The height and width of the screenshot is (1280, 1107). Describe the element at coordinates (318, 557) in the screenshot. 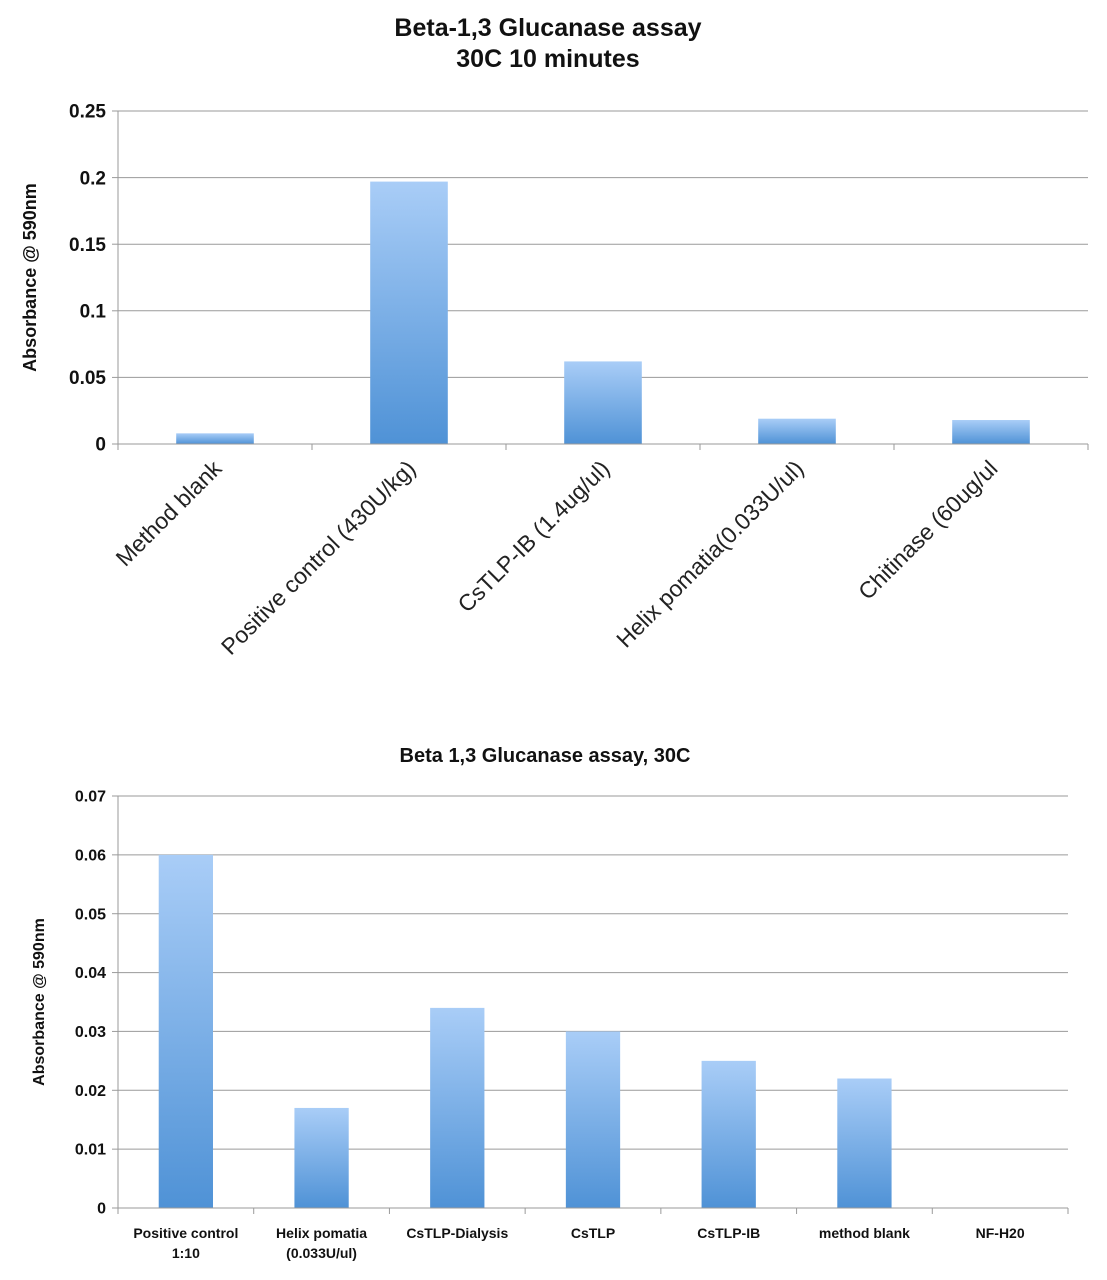

I see `x-tick-label: Positive control (430U/kg)` at that location.